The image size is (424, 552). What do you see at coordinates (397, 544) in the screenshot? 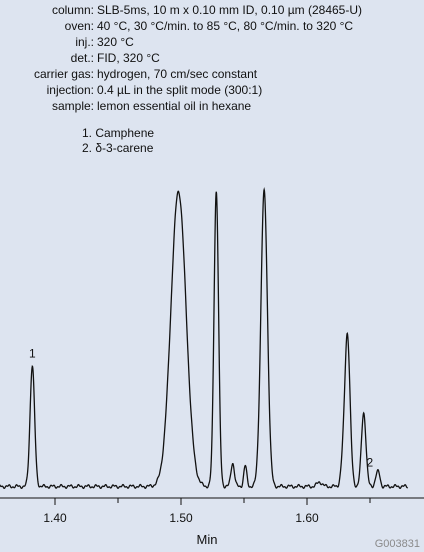
I see `figure-id: G003831` at bounding box center [397, 544].